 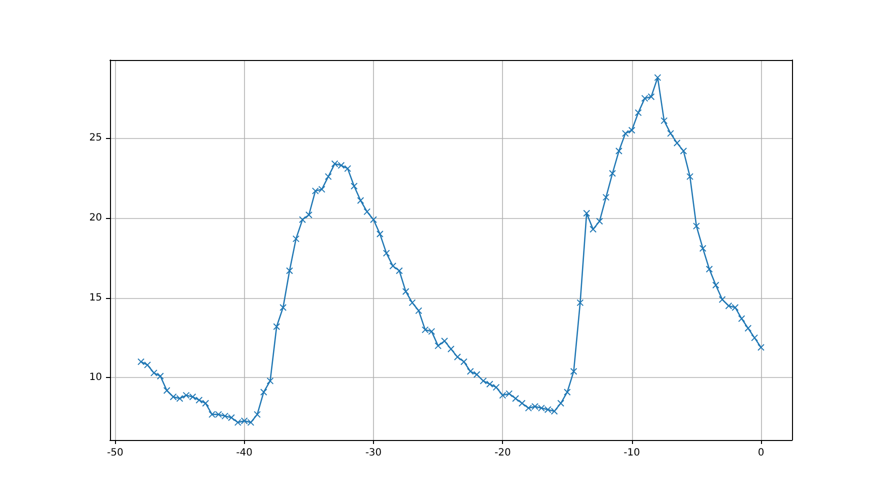 I want to click on y-tick-label: 10, so click(x=95, y=378).